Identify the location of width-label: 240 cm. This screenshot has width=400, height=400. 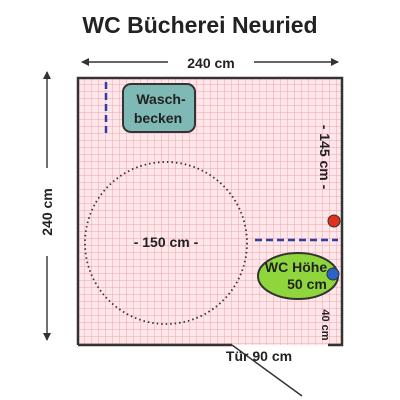
(210, 63).